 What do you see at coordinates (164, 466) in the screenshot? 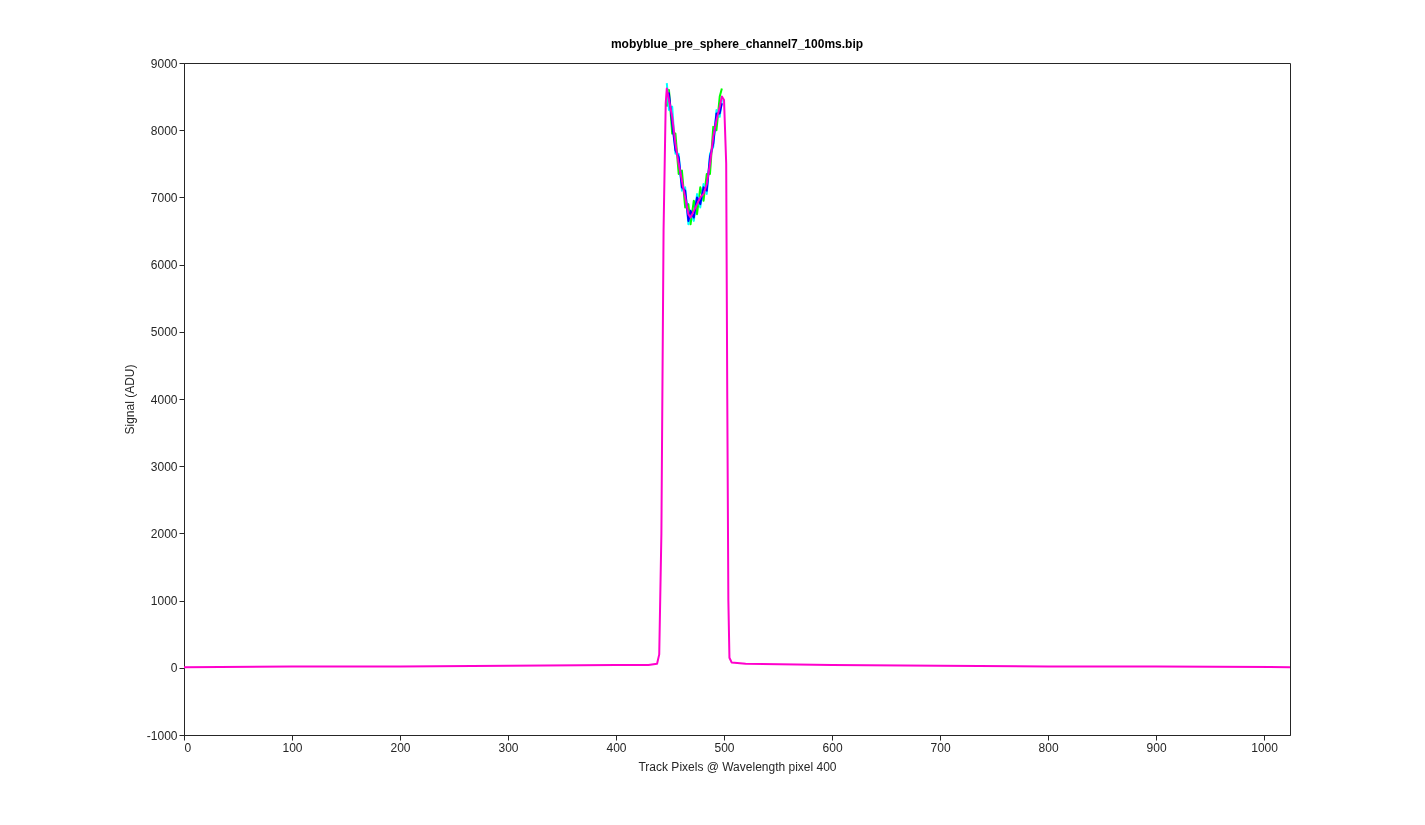
I see `y-tick-label: 3000` at bounding box center [164, 466].